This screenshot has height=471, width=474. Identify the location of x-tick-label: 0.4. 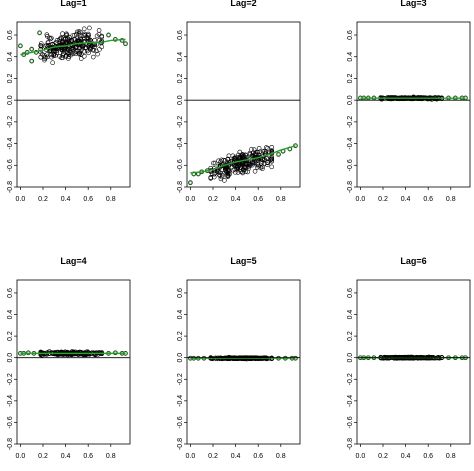
(236, 199).